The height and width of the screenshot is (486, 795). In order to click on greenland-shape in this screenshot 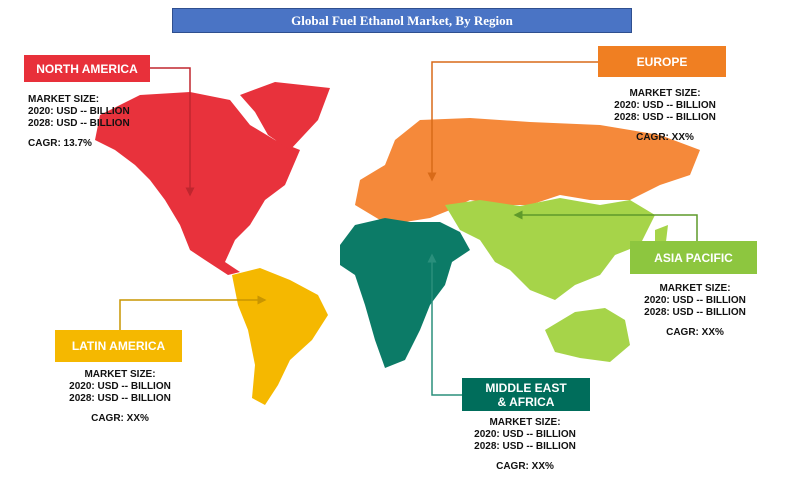, I will do `click(285, 116)`.